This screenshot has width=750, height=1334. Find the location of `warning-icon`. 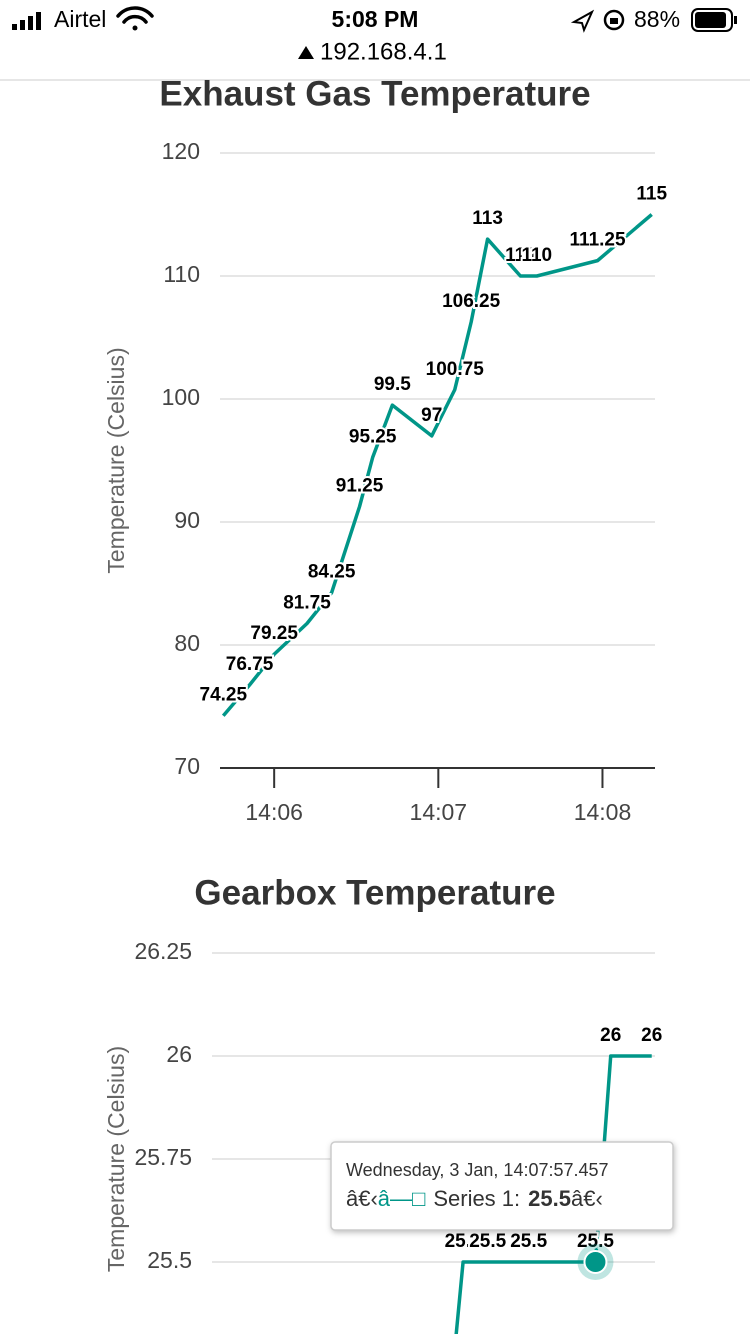

warning-icon is located at coordinates (306, 52).